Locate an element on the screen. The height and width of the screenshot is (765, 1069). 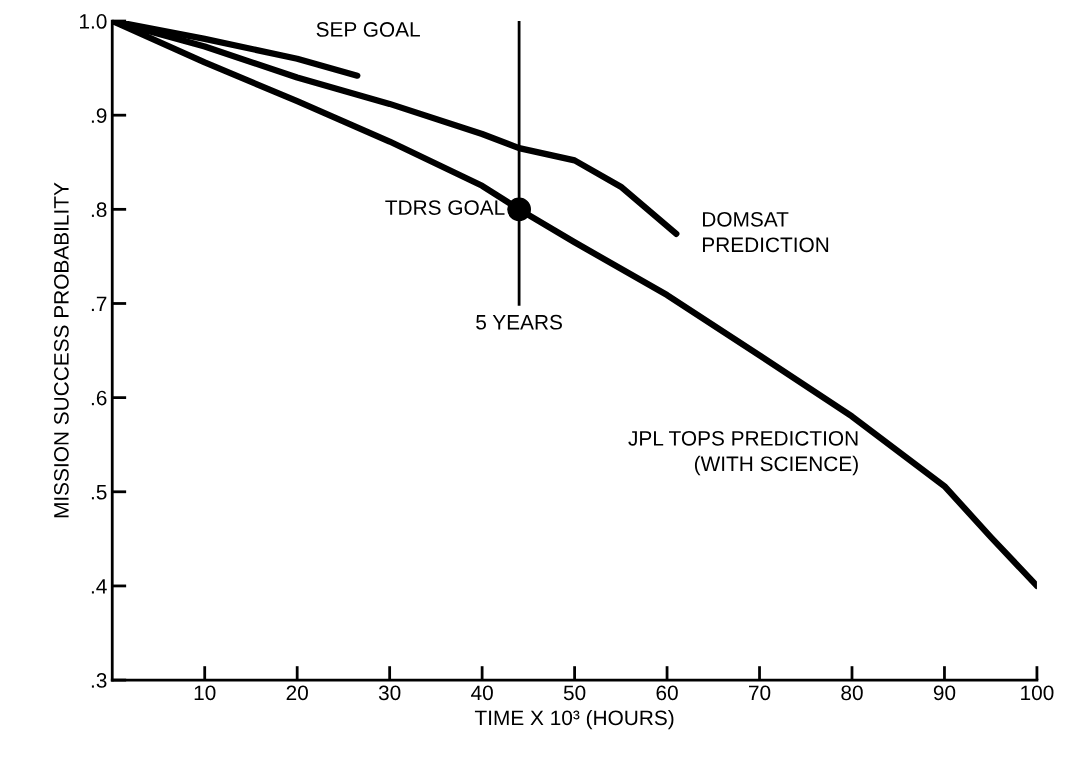
ref-line-label: 5 YEARS is located at coordinates (519, 322).